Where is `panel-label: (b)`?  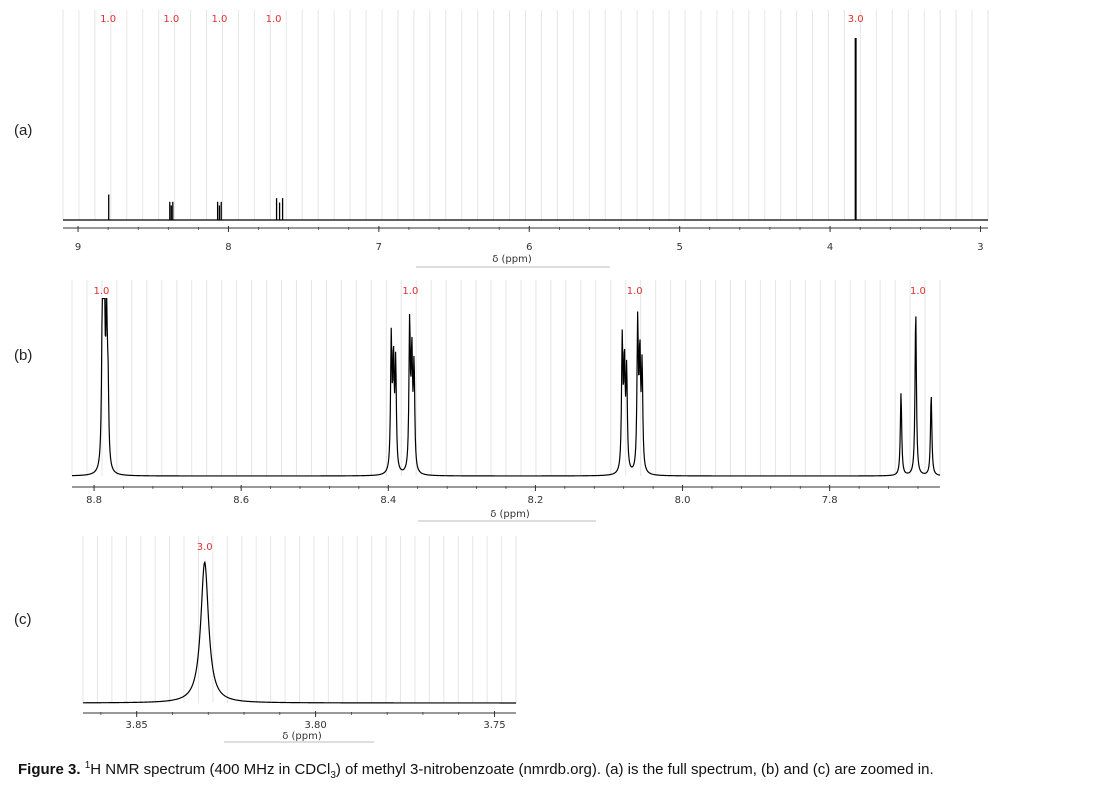
panel-label: (b) is located at coordinates (23, 355).